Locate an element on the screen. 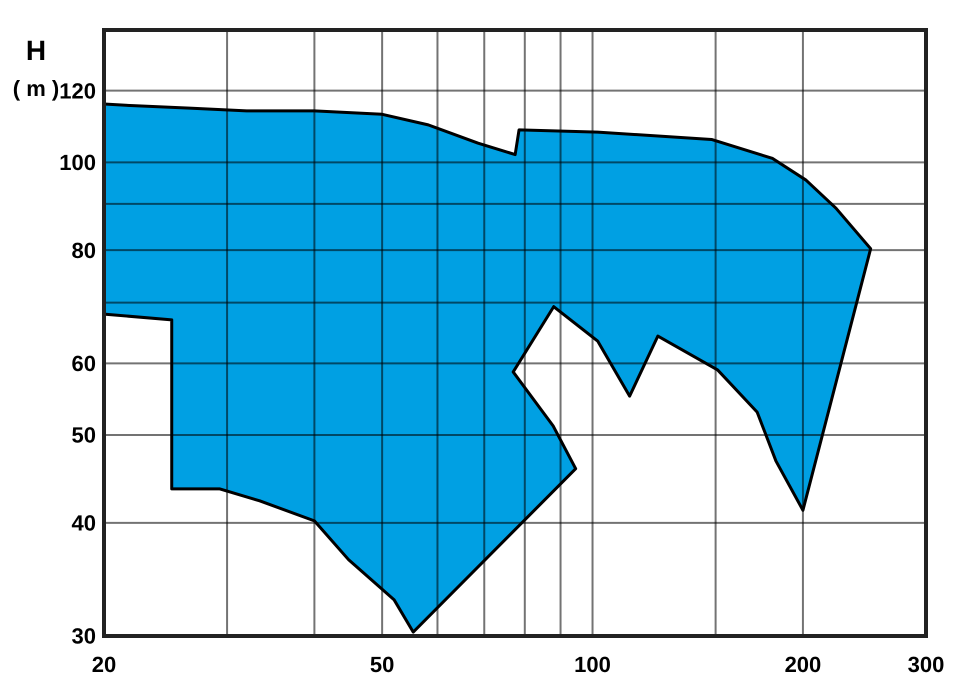 The height and width of the screenshot is (687, 970). y-axis-title: H ( m ) is located at coordinates (36, 68).